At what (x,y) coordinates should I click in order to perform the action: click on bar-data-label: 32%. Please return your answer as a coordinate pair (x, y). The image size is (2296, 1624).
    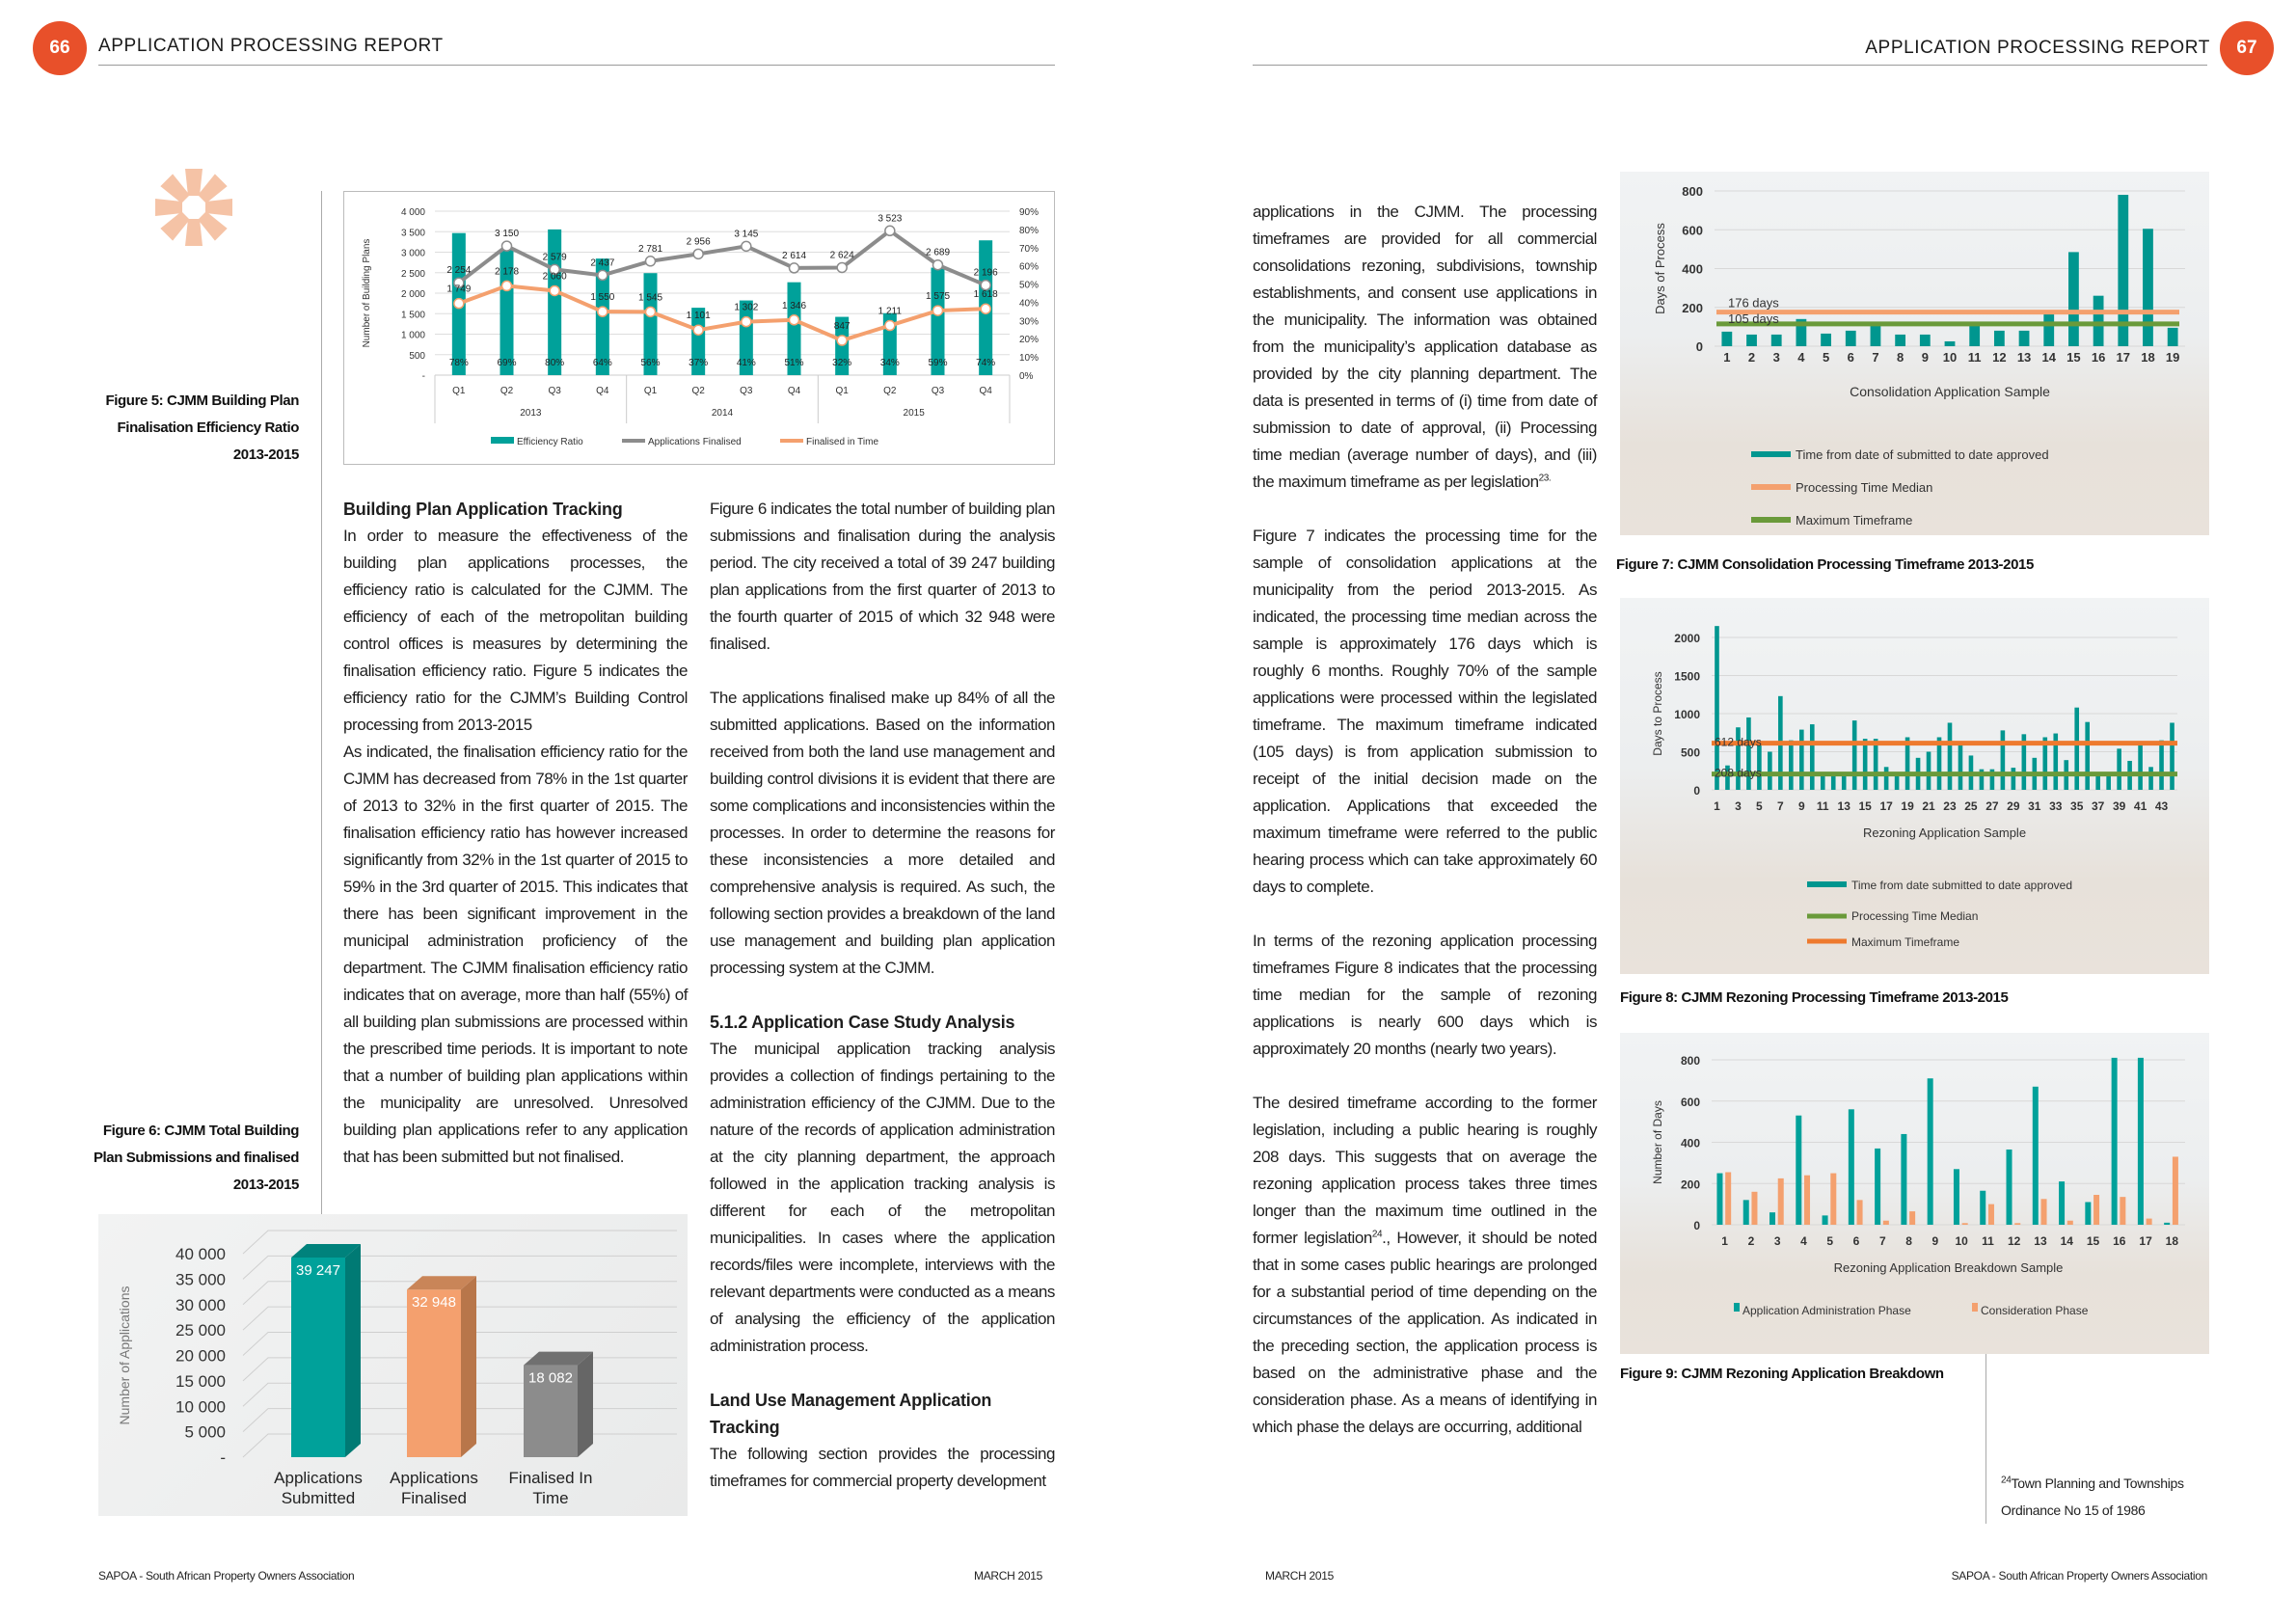
    Looking at the image, I should click on (841, 363).